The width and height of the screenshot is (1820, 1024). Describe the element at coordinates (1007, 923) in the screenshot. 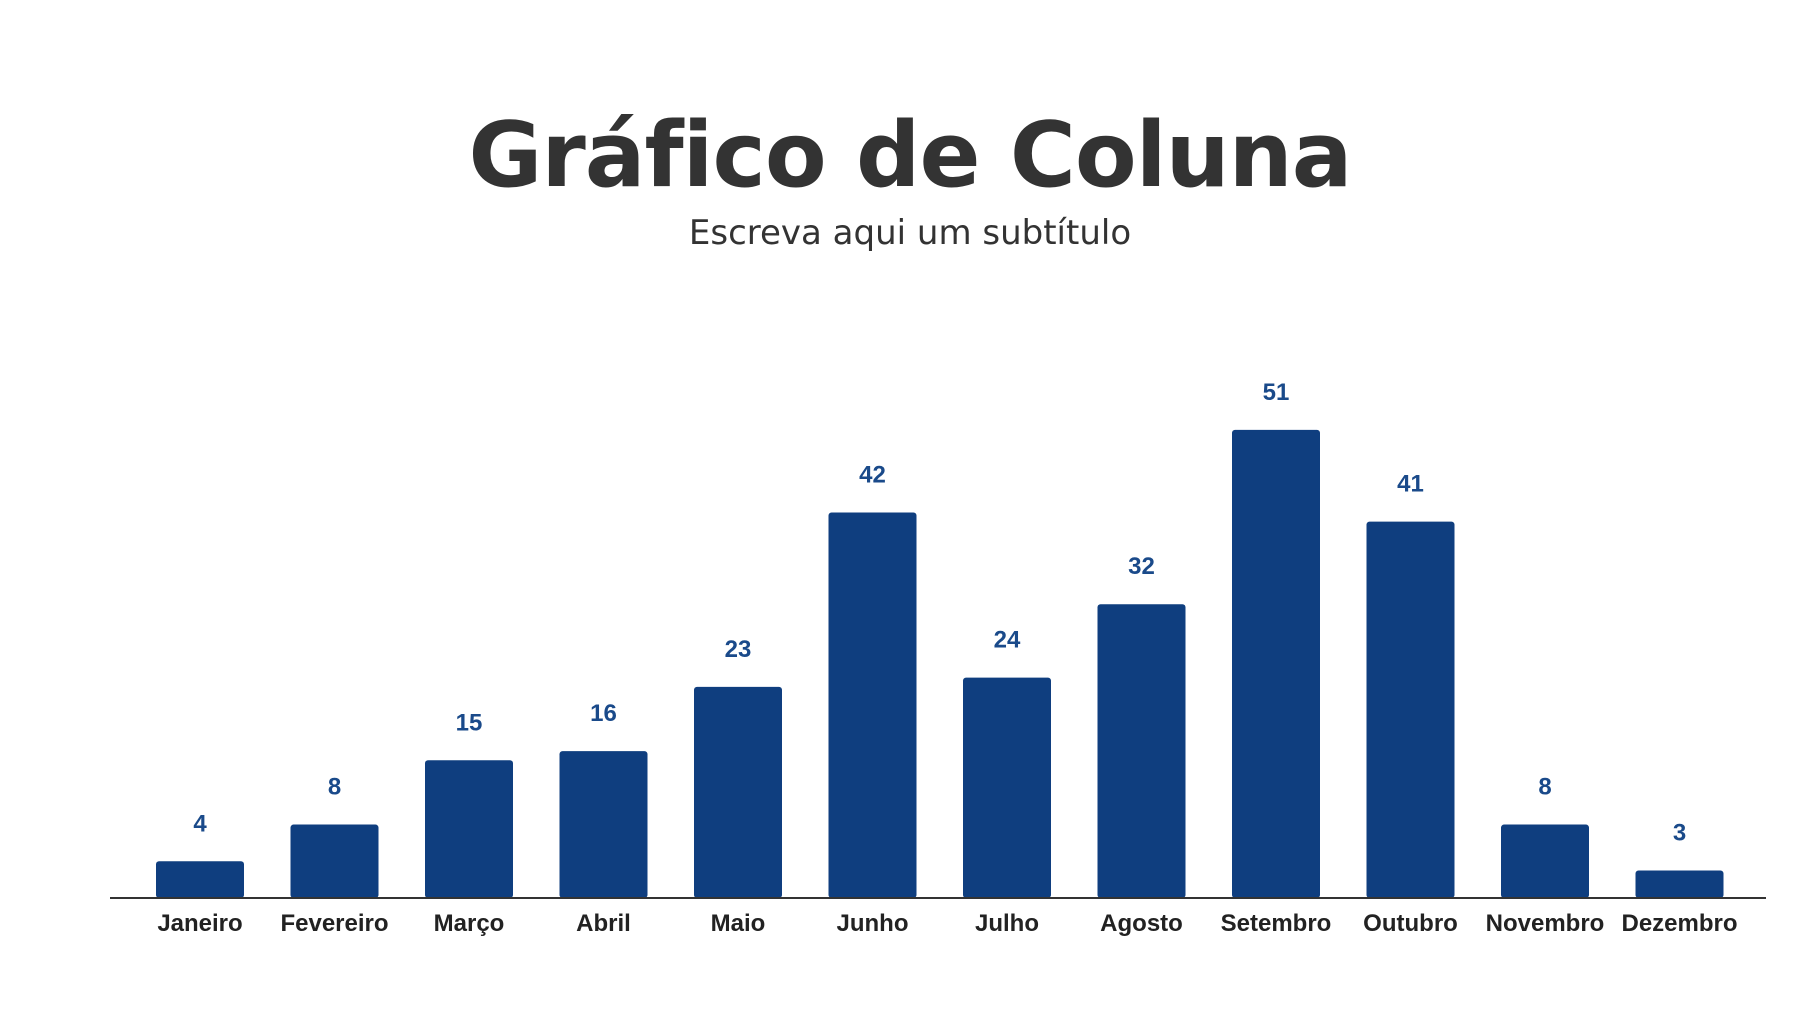

I see `category-label-julho: Julho` at that location.